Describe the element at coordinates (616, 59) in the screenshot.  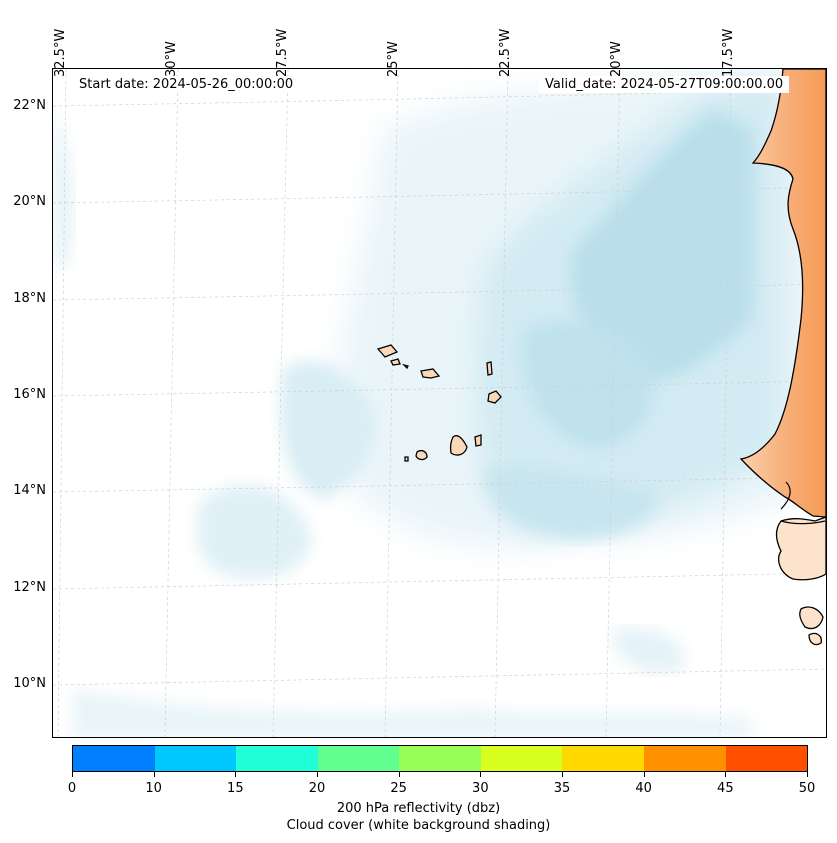
I see `lon-label: 20°W` at that location.